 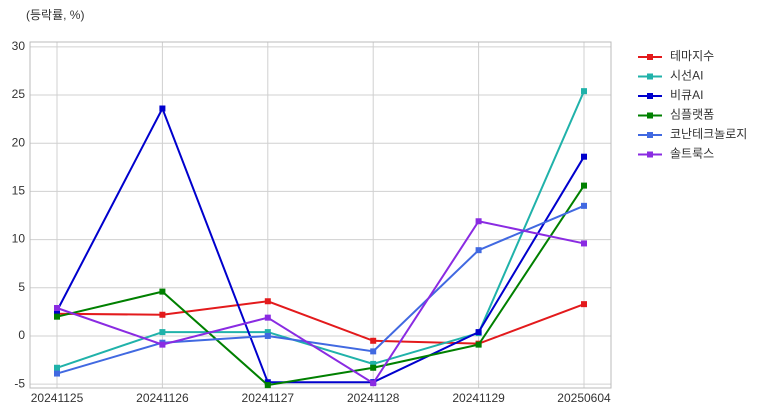 I want to click on x-tick-label: 20241127, so click(x=268, y=398).